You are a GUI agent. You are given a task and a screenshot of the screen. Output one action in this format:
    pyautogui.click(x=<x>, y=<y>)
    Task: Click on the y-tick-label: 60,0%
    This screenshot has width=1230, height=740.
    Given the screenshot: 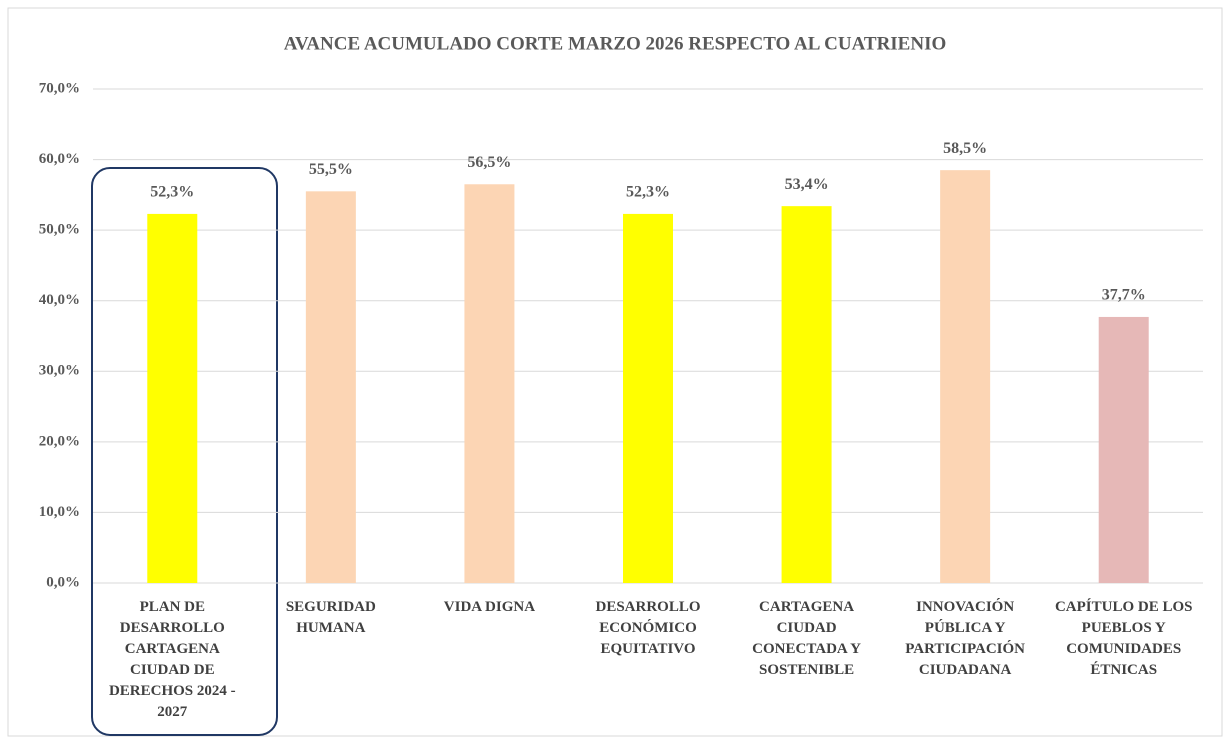 What is the action you would take?
    pyautogui.click(x=59, y=159)
    